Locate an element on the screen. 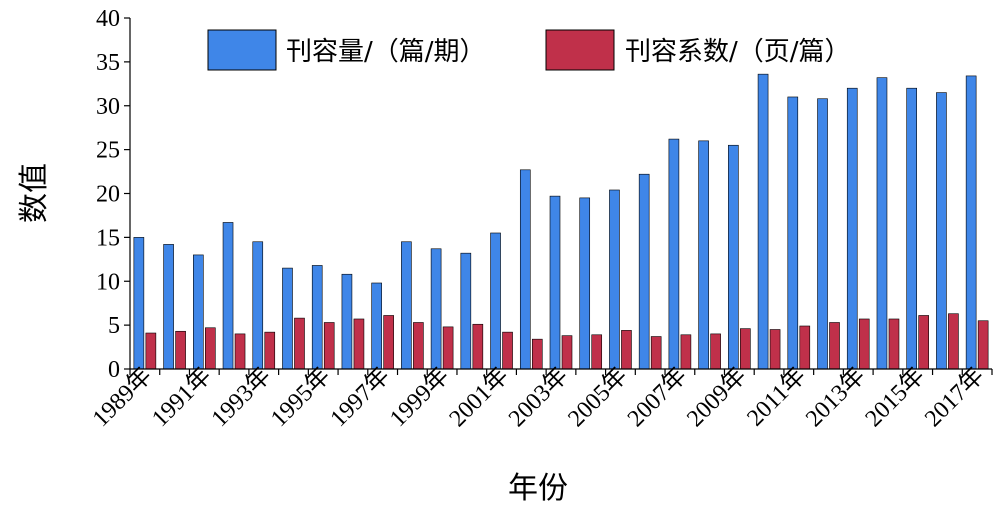 The width and height of the screenshot is (1000, 513). x-tick-label: 1989年 is located at coordinates (122, 397).